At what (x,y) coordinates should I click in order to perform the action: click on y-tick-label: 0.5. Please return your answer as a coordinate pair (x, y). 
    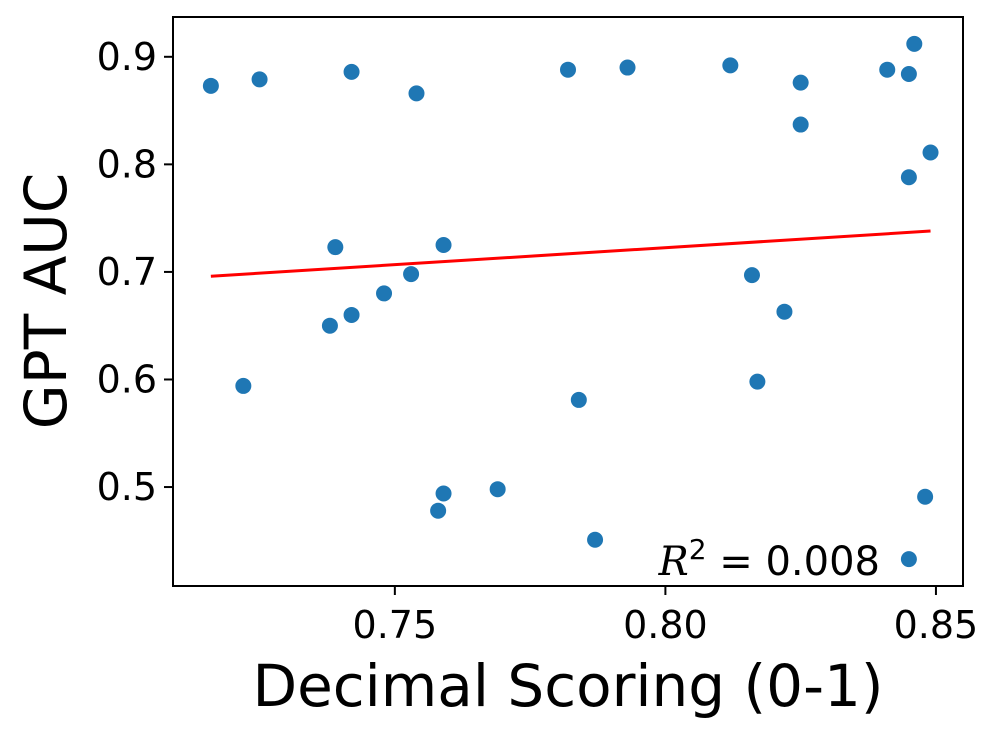
    Looking at the image, I should click on (127, 487).